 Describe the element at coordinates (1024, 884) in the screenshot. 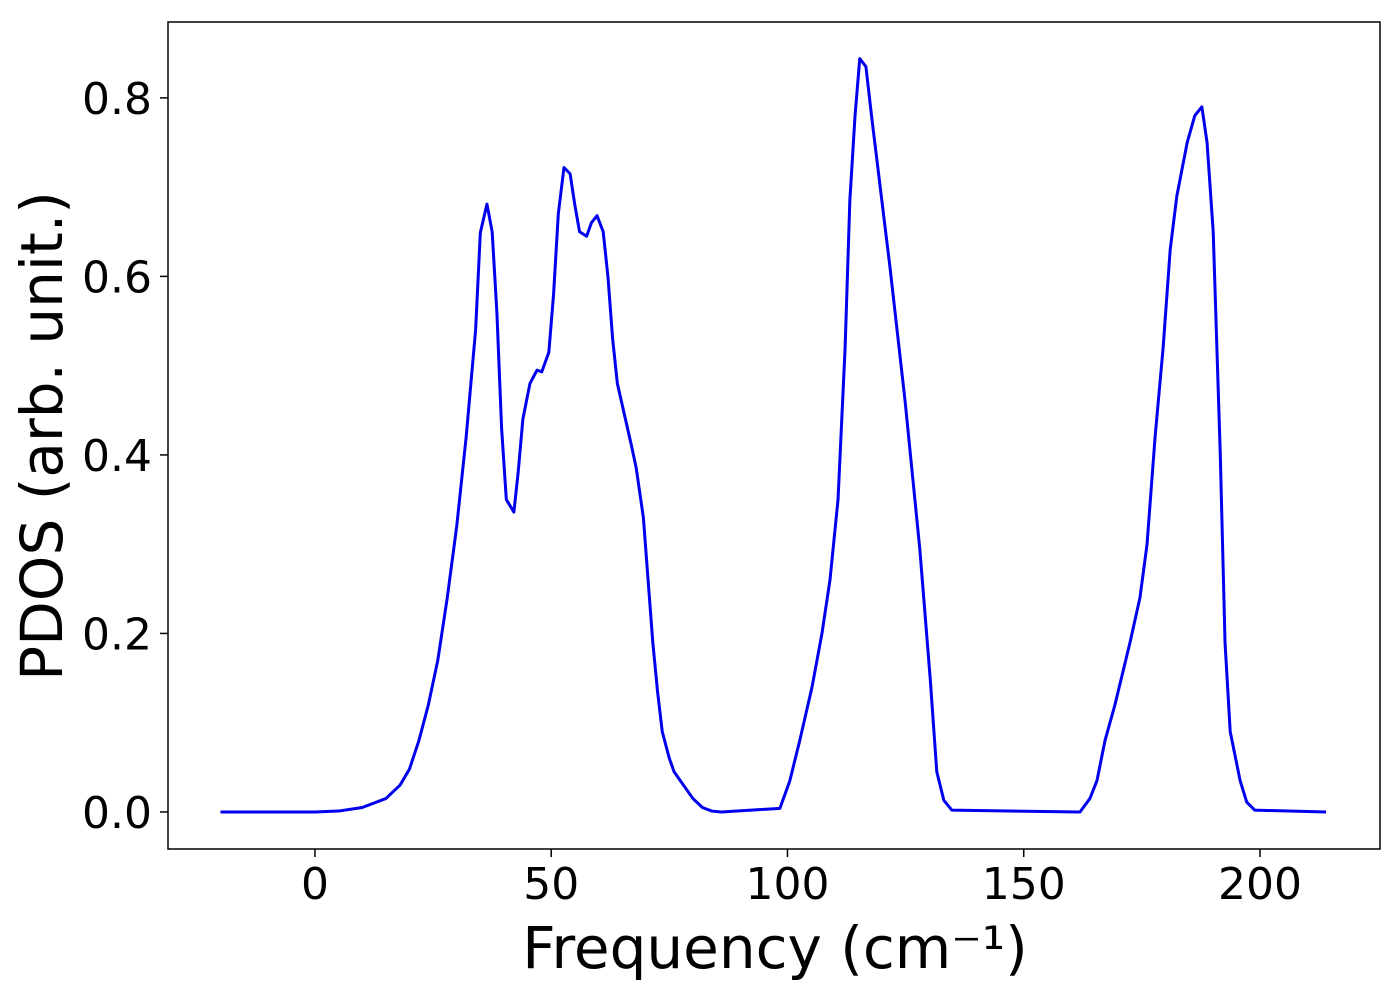

I see `x-tick-label: 150` at that location.